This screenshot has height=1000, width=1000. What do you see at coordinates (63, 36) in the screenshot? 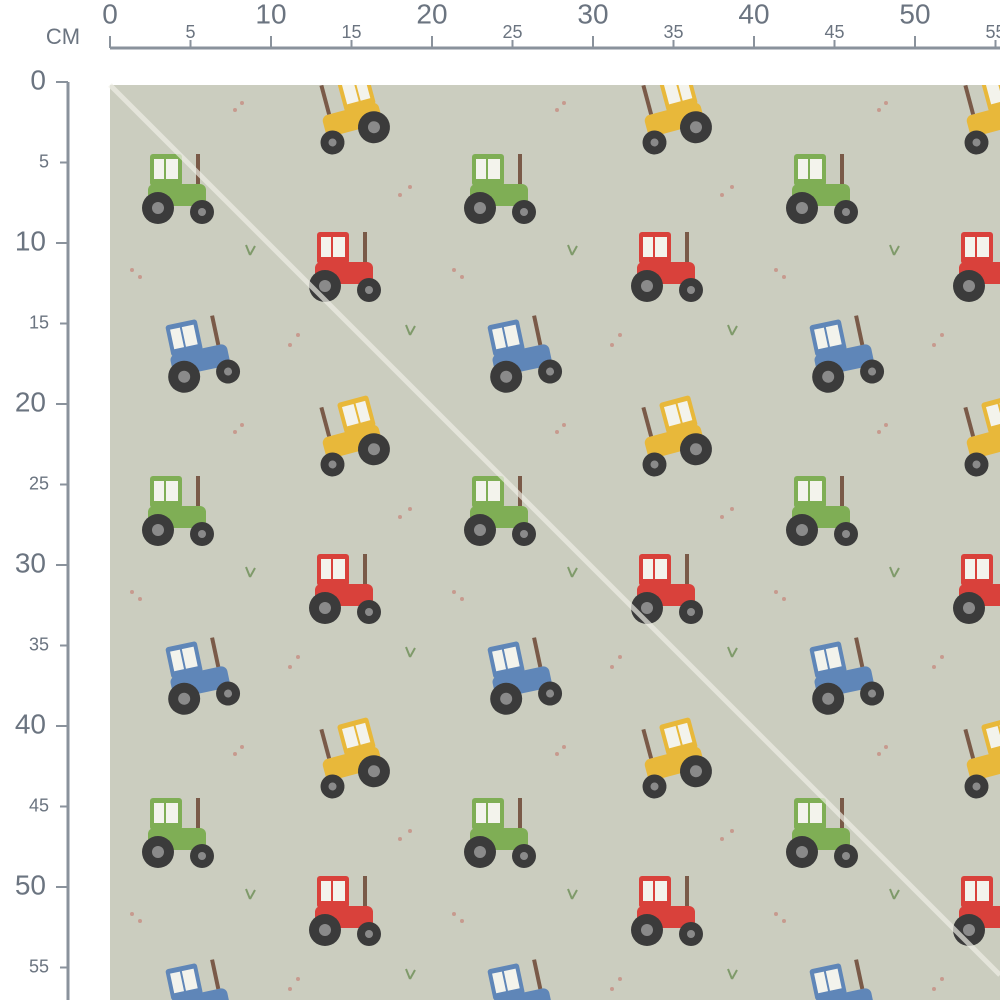
I see `unit-label: CM` at bounding box center [63, 36].